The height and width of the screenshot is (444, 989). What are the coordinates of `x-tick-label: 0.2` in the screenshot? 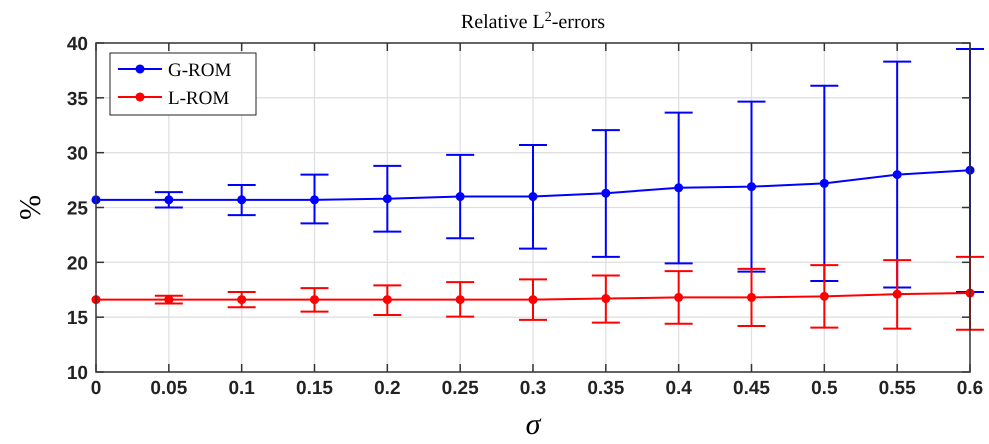 It's located at (387, 388).